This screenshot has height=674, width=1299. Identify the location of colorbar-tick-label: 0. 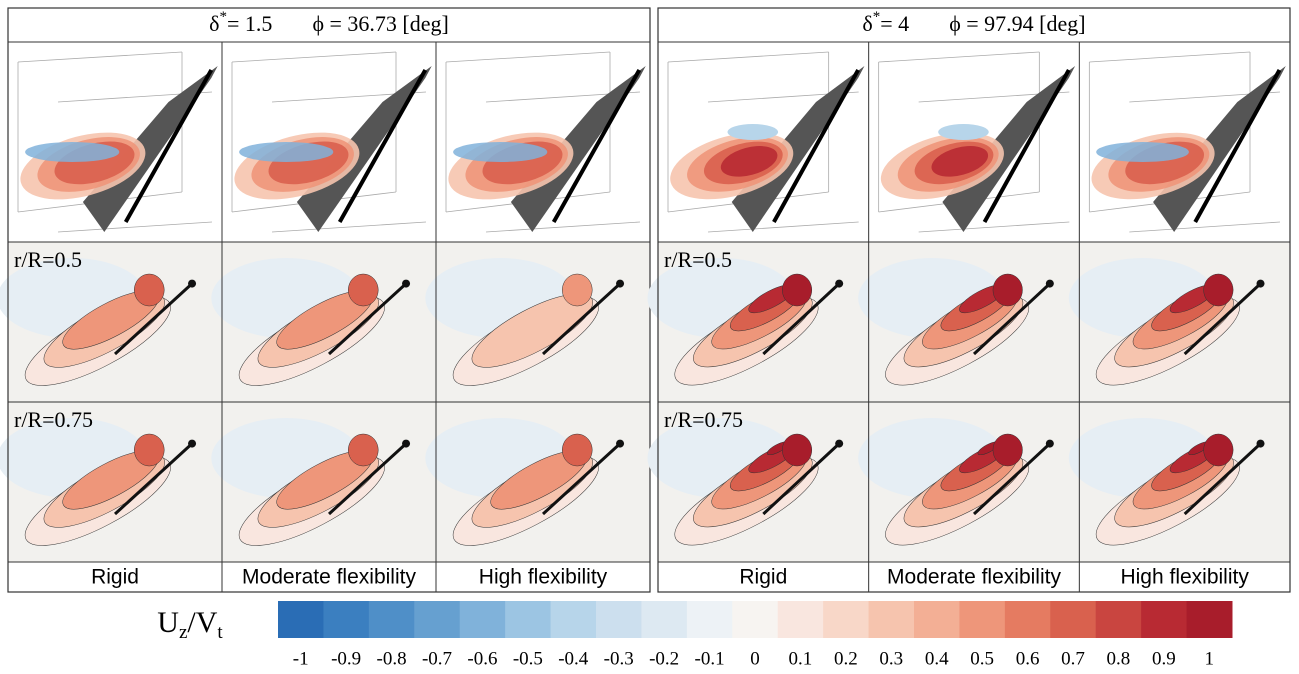
(755, 658).